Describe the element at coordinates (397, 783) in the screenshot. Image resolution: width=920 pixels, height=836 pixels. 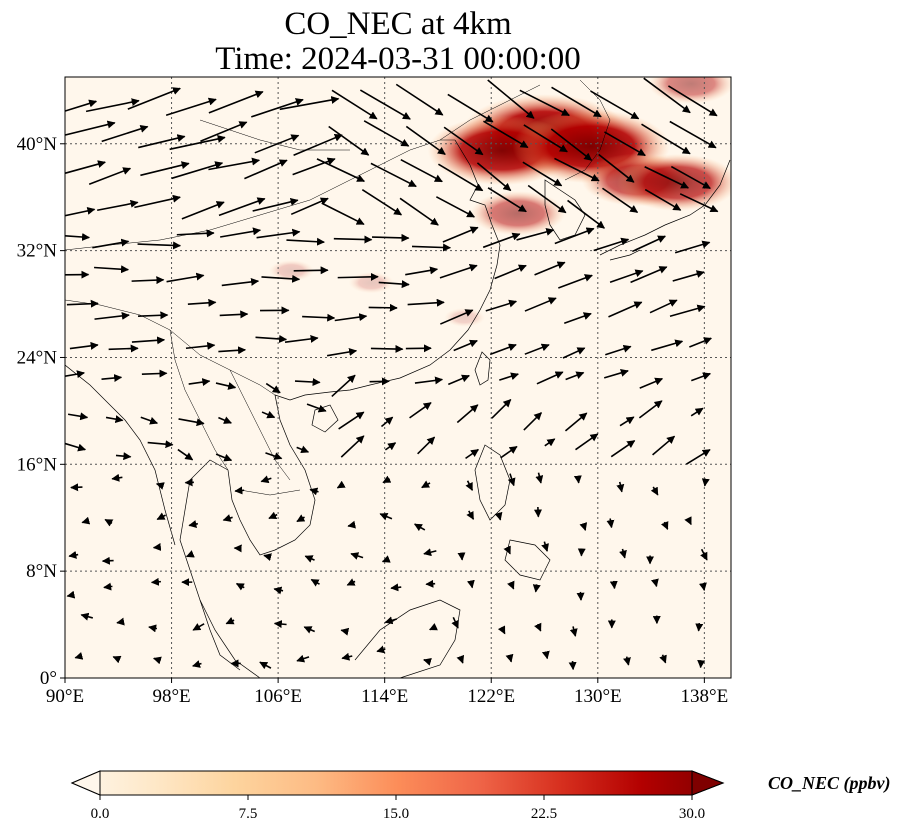
I see `colorbar-scale` at that location.